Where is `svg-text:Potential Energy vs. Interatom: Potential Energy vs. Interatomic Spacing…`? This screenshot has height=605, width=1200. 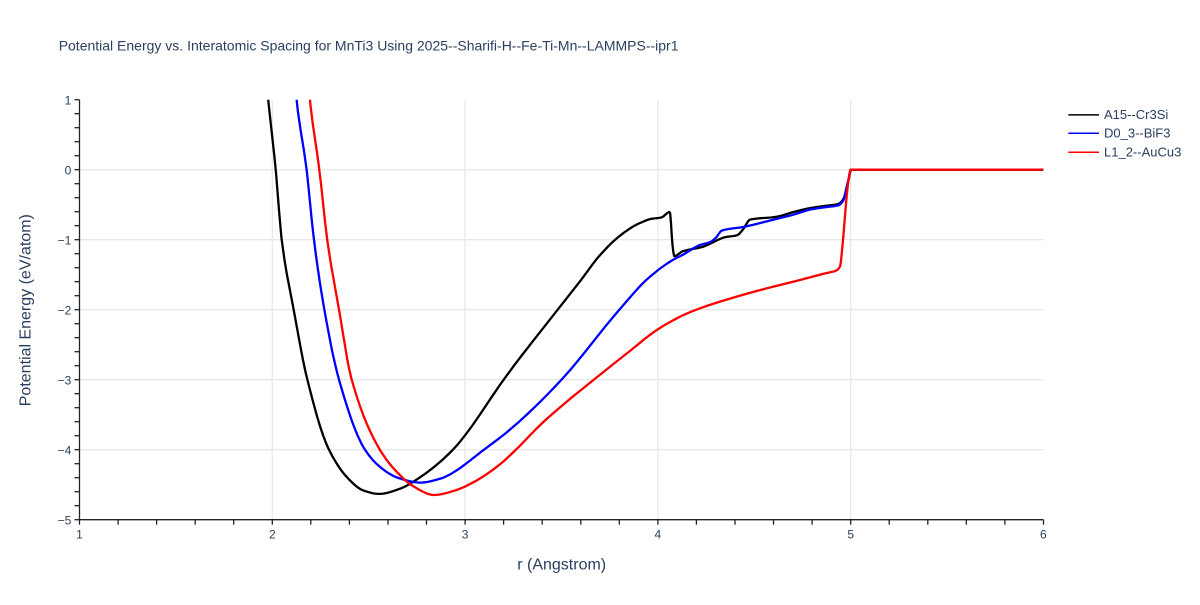
svg-text:Potential Energy vs. Interatom: Potential Energy vs. Interatomic Spacing… is located at coordinates (369, 46).